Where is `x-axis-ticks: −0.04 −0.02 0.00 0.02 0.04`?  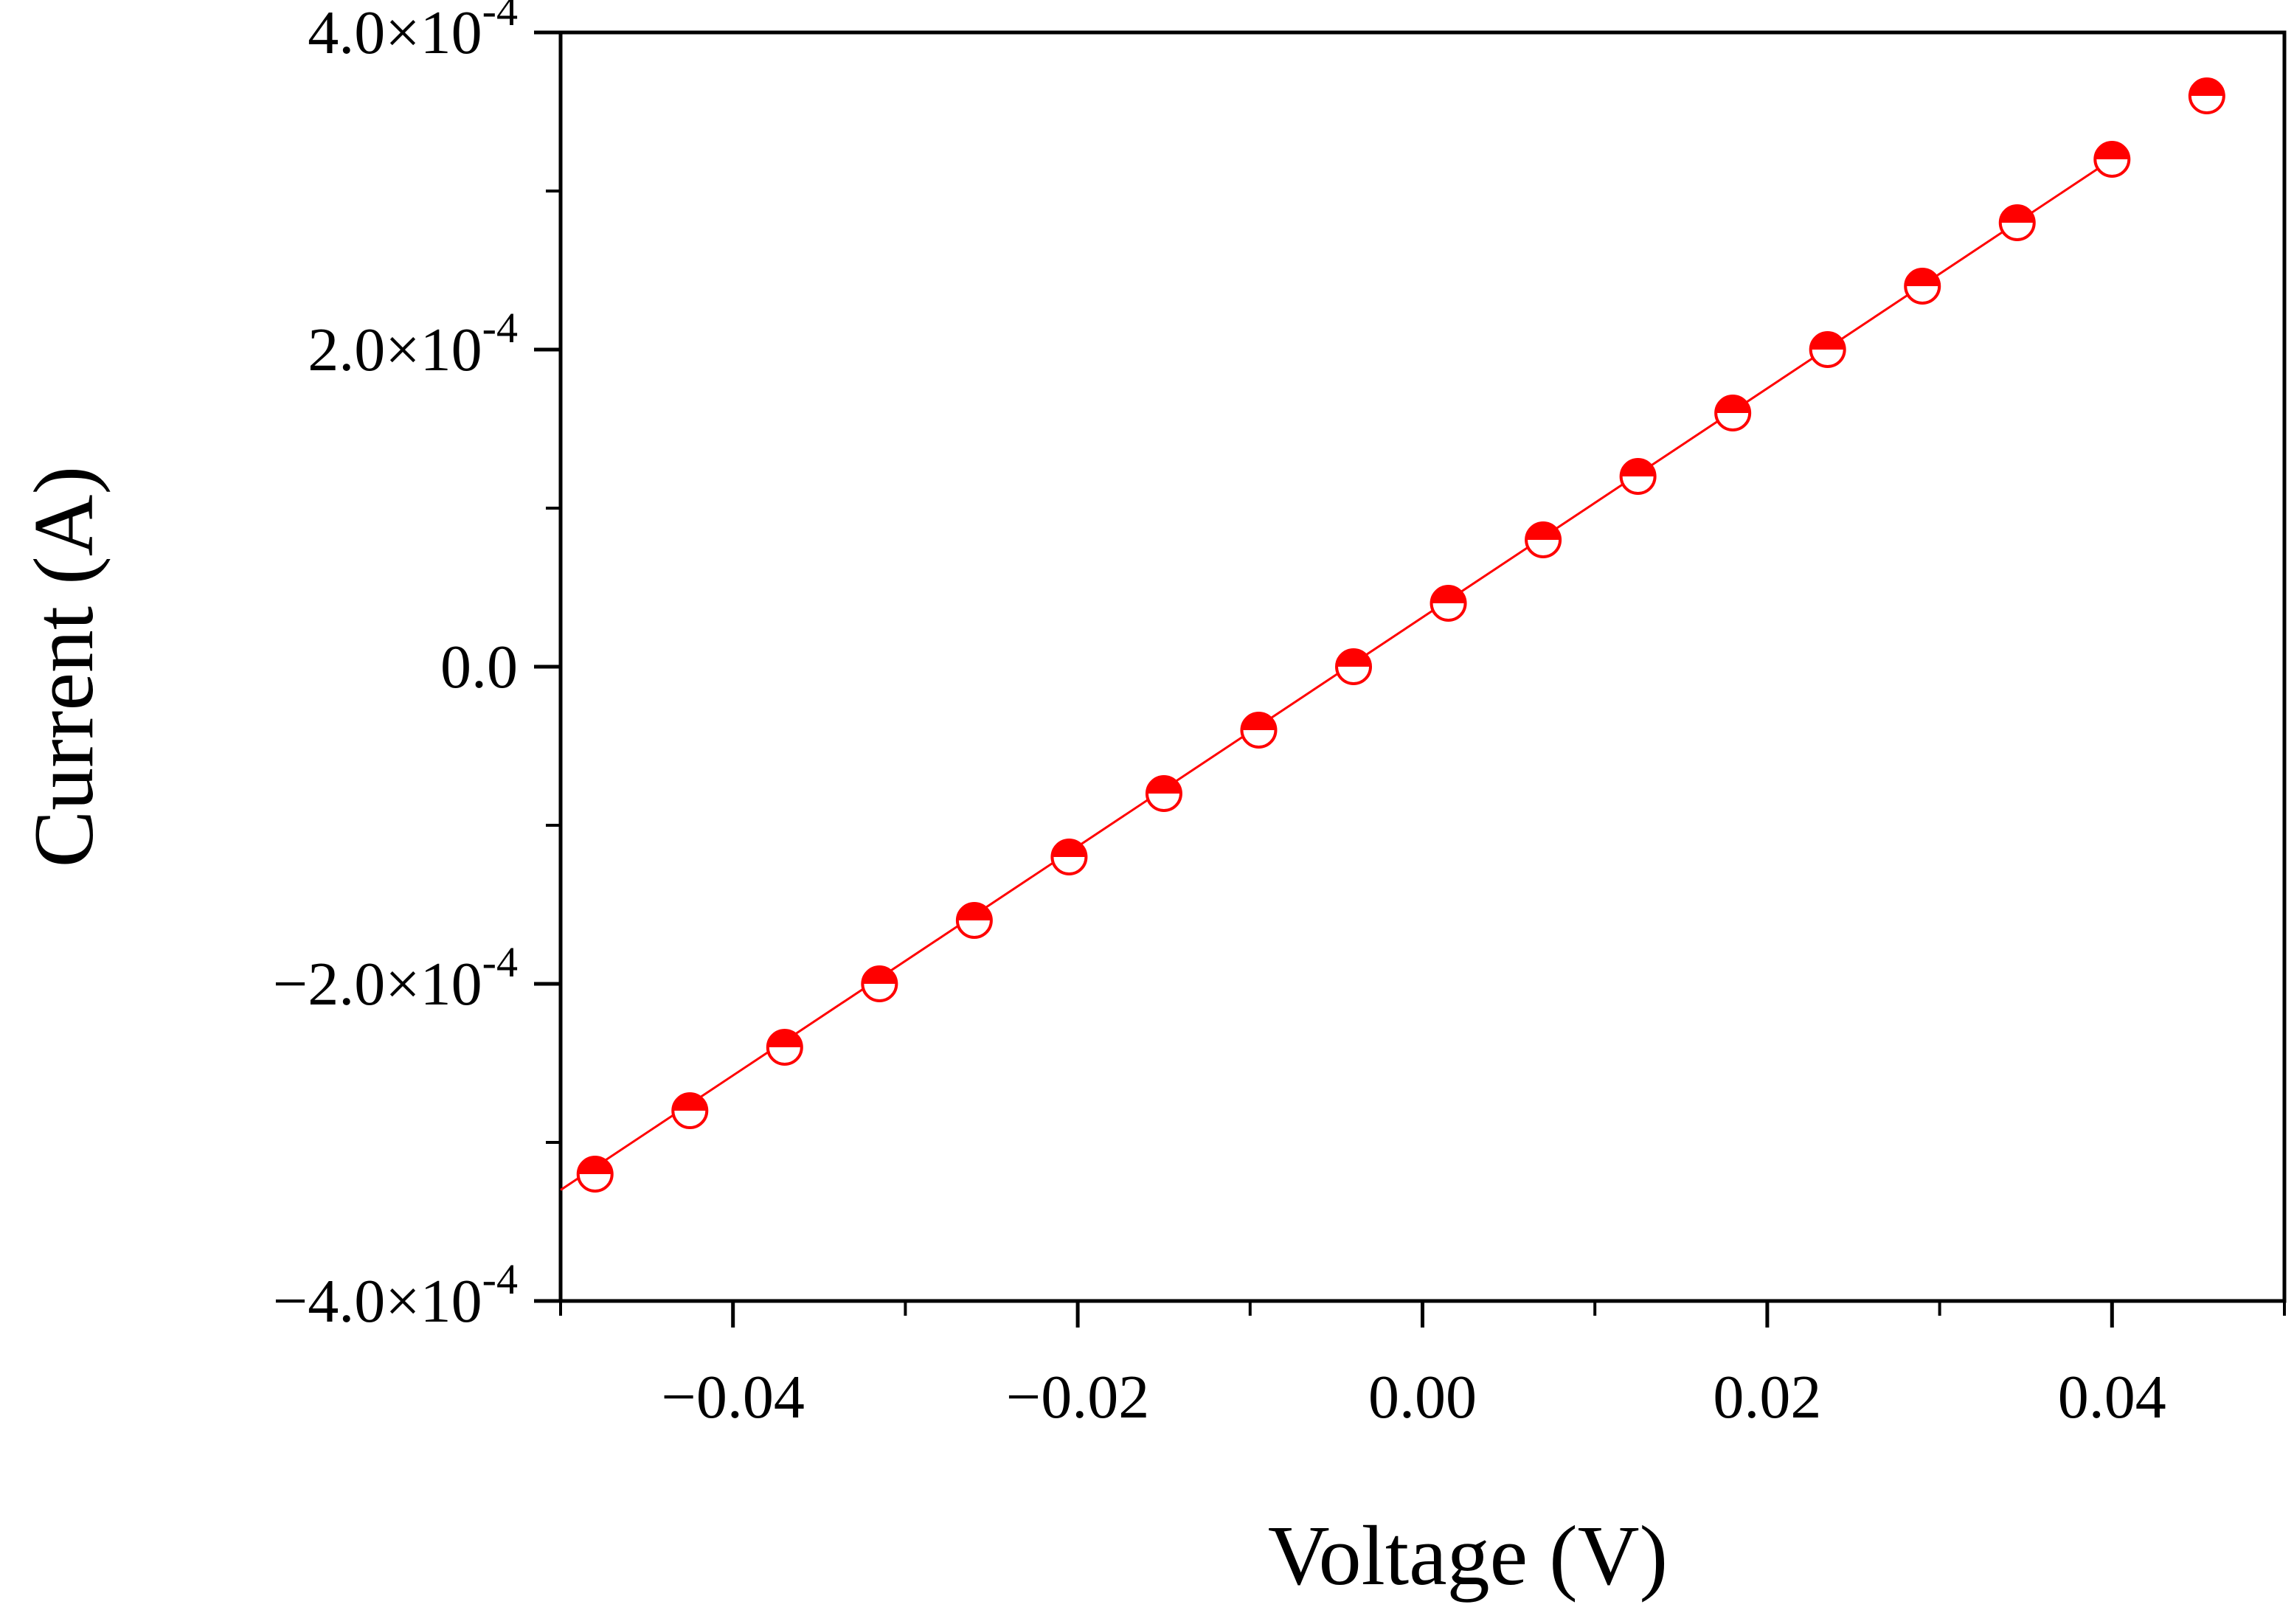
x-axis-ticks: −0.04 −0.02 0.00 0.02 0.04 is located at coordinates (1422, 1366).